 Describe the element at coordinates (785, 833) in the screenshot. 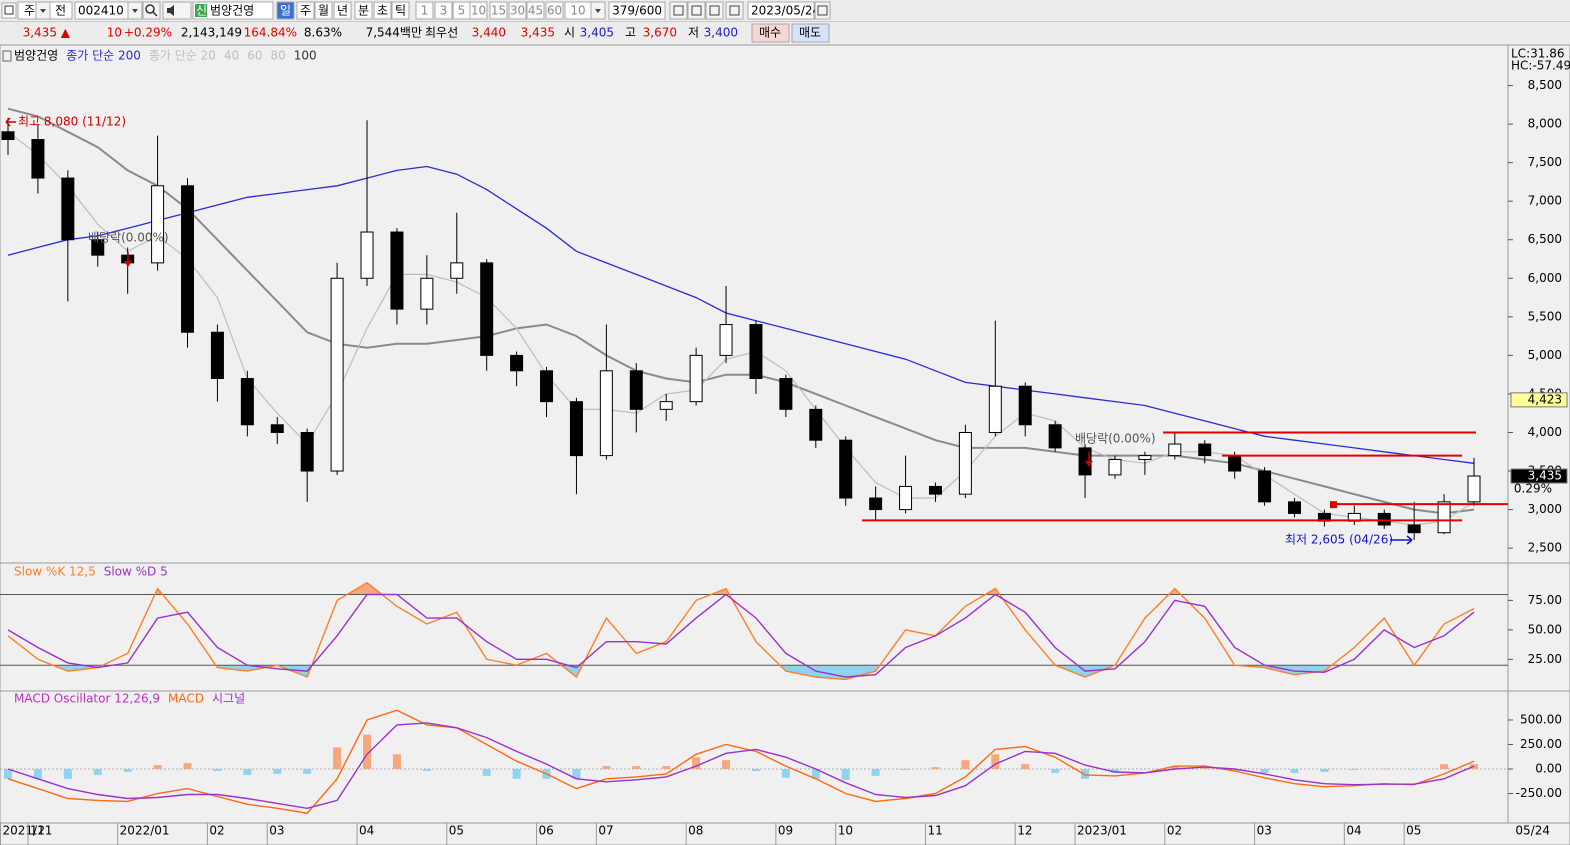

I see `time-axis-area` at that location.